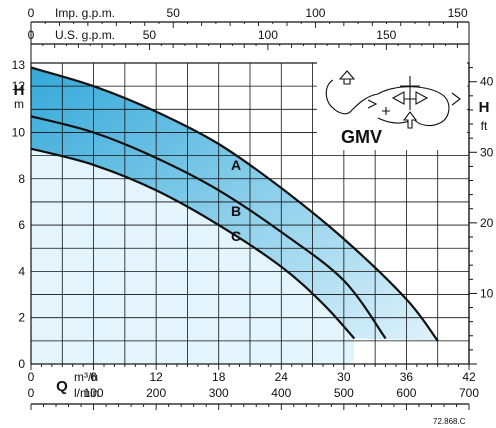 The image size is (496, 428). I want to click on lmin-tick-label: 100, so click(94, 393).